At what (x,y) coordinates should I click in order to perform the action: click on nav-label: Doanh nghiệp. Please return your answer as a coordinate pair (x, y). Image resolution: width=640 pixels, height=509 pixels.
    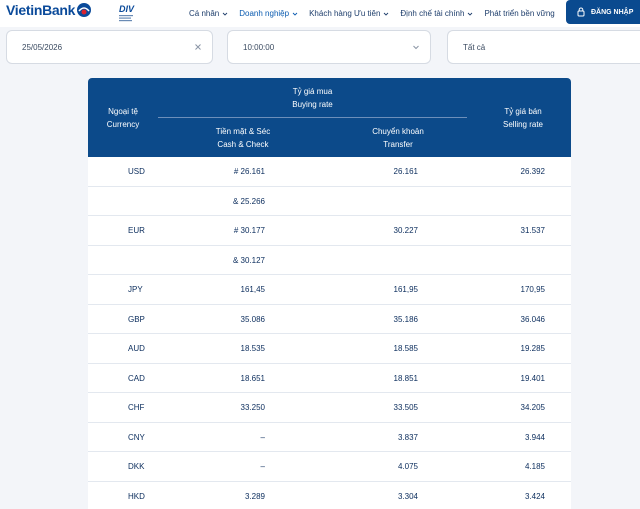
    Looking at the image, I should click on (264, 13).